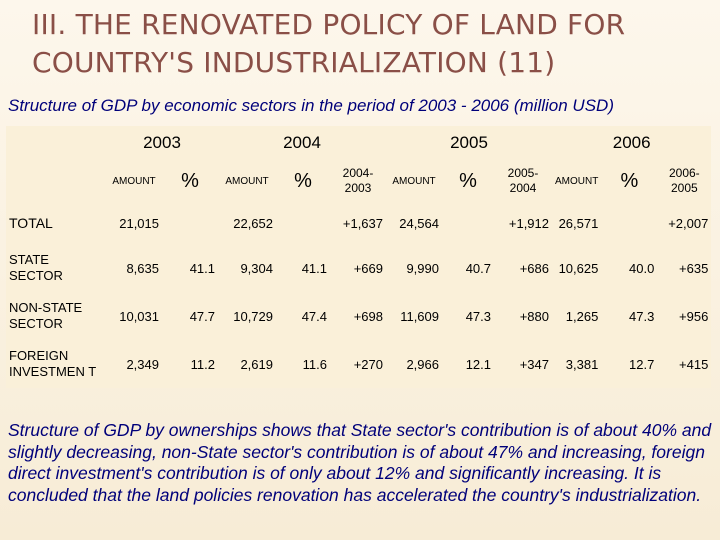 This screenshot has height=540, width=720. Describe the element at coordinates (256, 364) in the screenshot. I see `amount-2004: 2,619` at that location.